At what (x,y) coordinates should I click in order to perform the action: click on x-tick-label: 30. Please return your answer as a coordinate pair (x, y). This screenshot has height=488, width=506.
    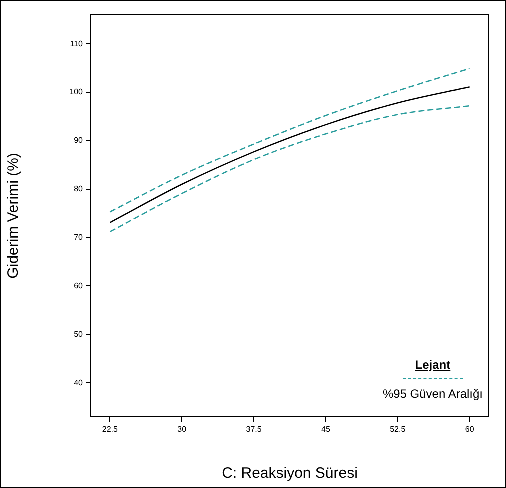
    Looking at the image, I should click on (183, 429).